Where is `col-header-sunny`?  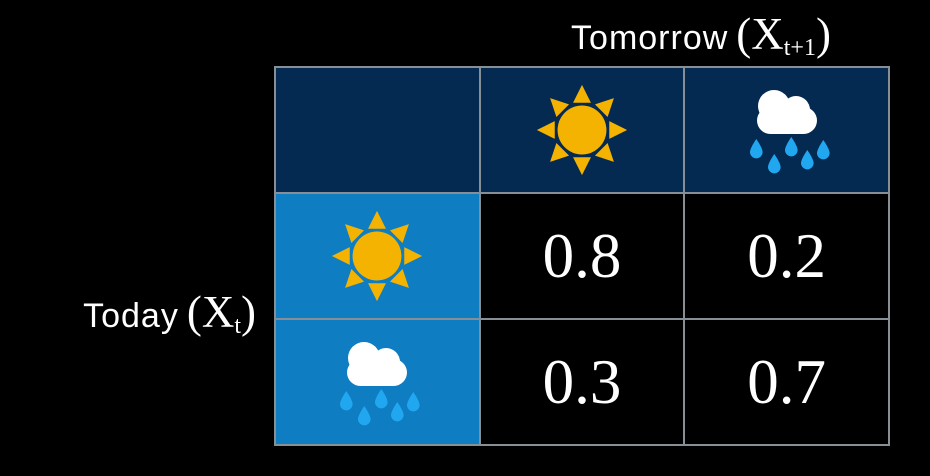 col-header-sunny is located at coordinates (582, 130).